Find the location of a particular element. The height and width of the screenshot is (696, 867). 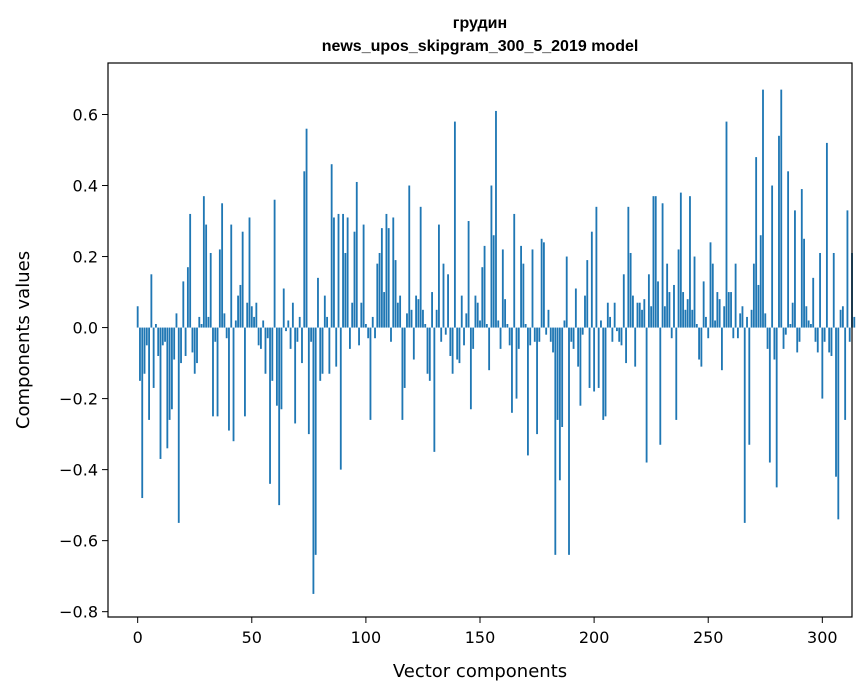

x-tick-label: 150 is located at coordinates (480, 637).